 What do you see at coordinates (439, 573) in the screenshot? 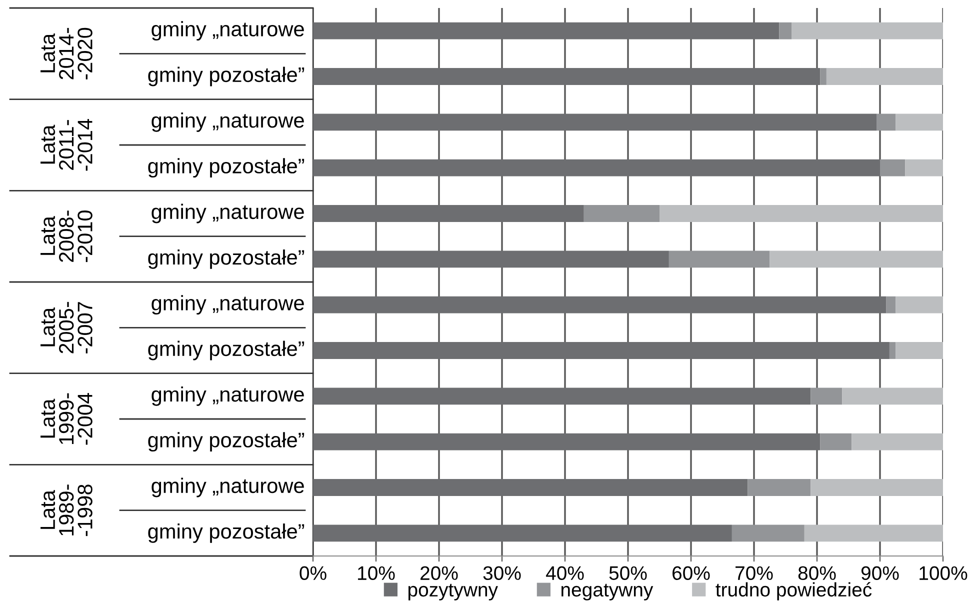
I see `x-tick-label: 20%` at bounding box center [439, 573].